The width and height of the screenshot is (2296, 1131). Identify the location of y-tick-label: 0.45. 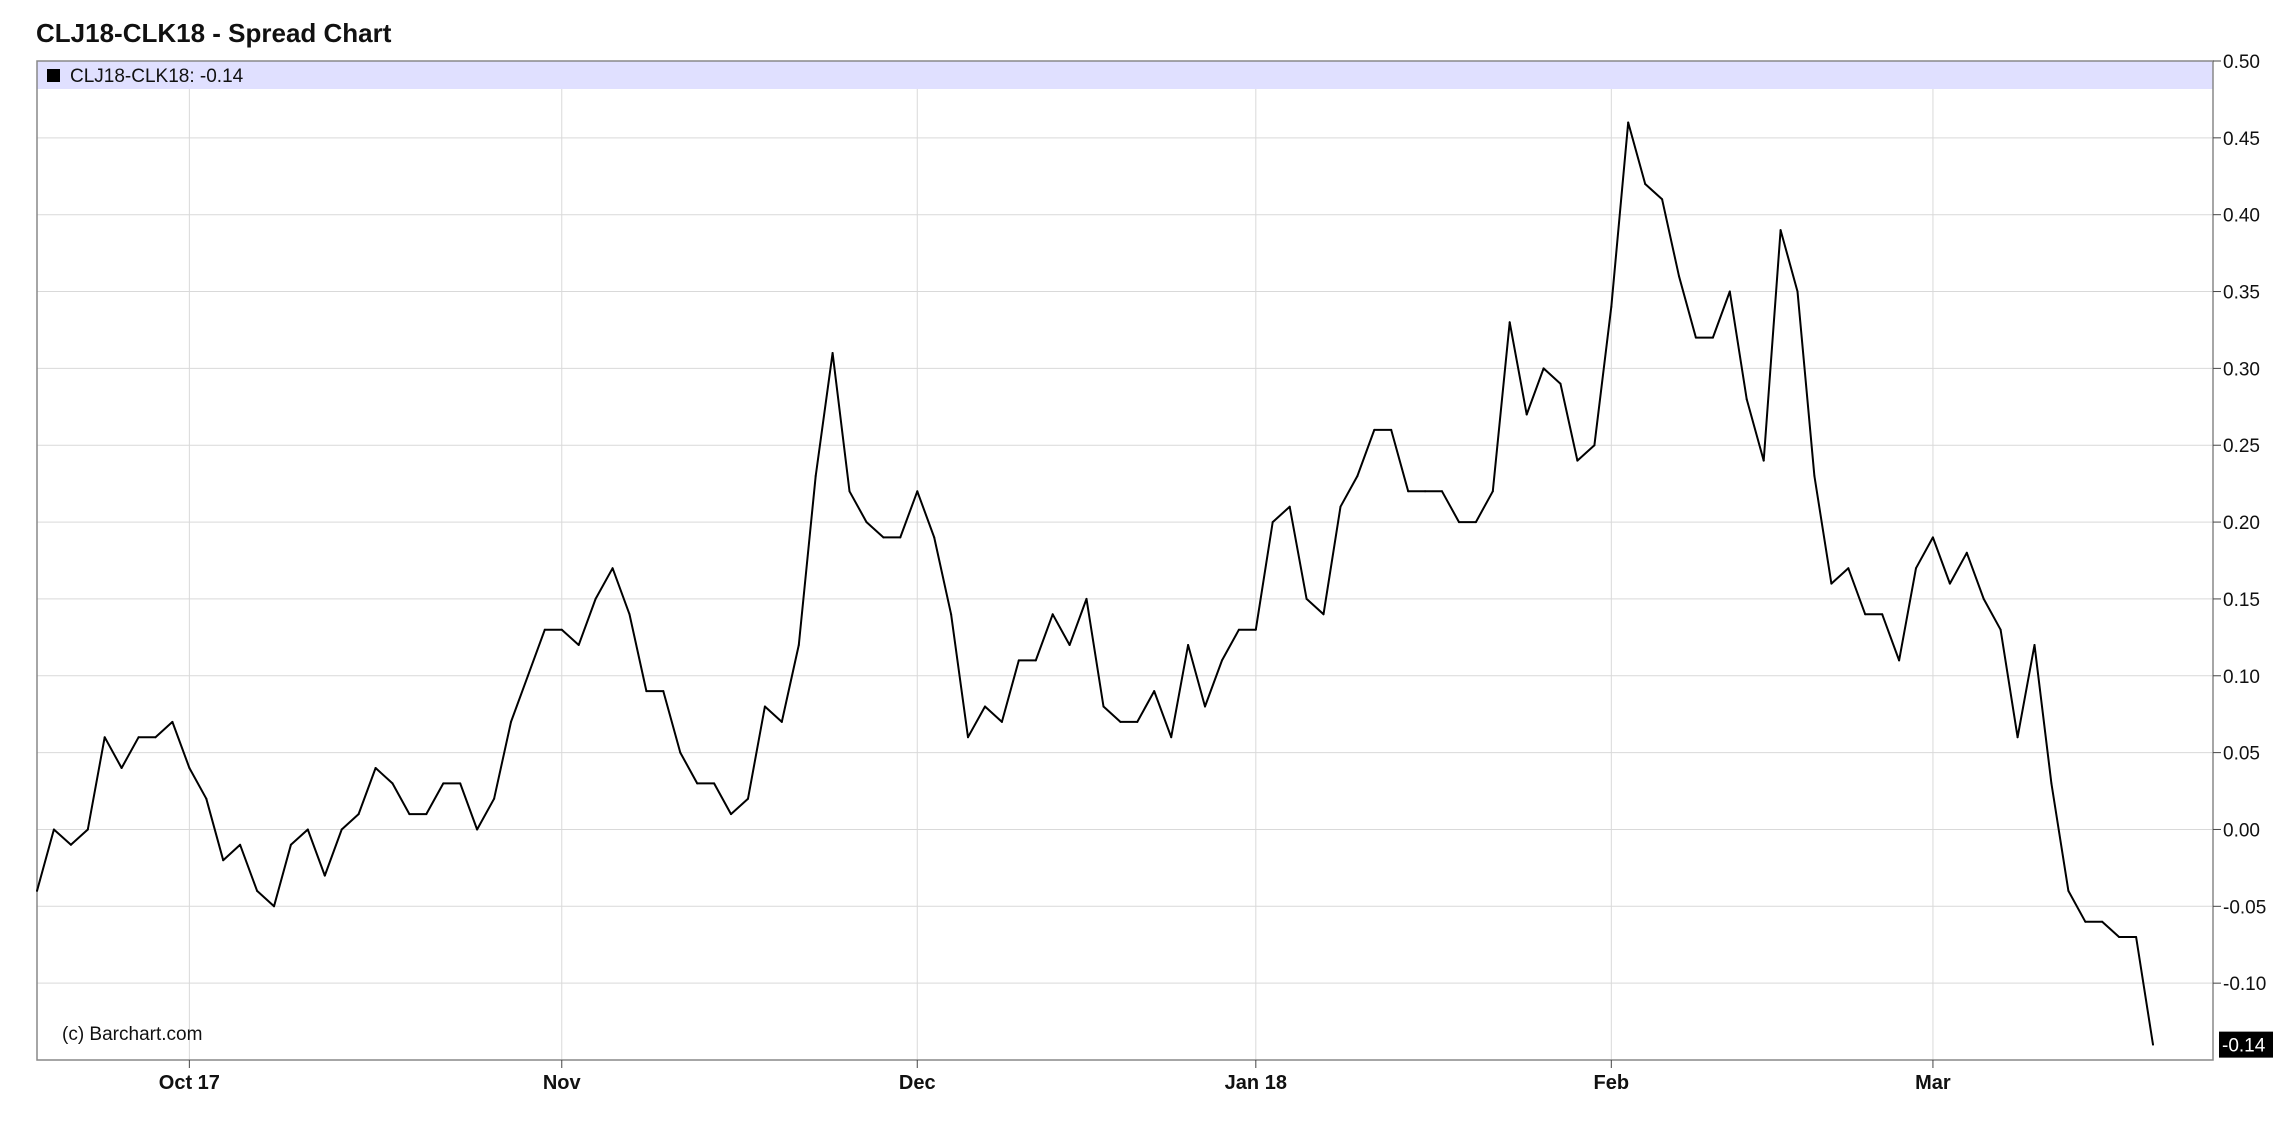
(2241, 139).